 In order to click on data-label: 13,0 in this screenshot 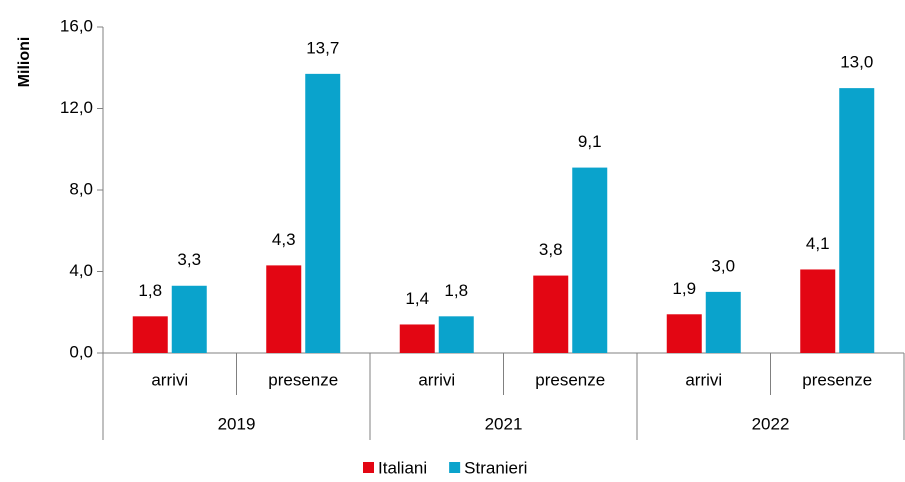, I will do `click(856, 62)`.